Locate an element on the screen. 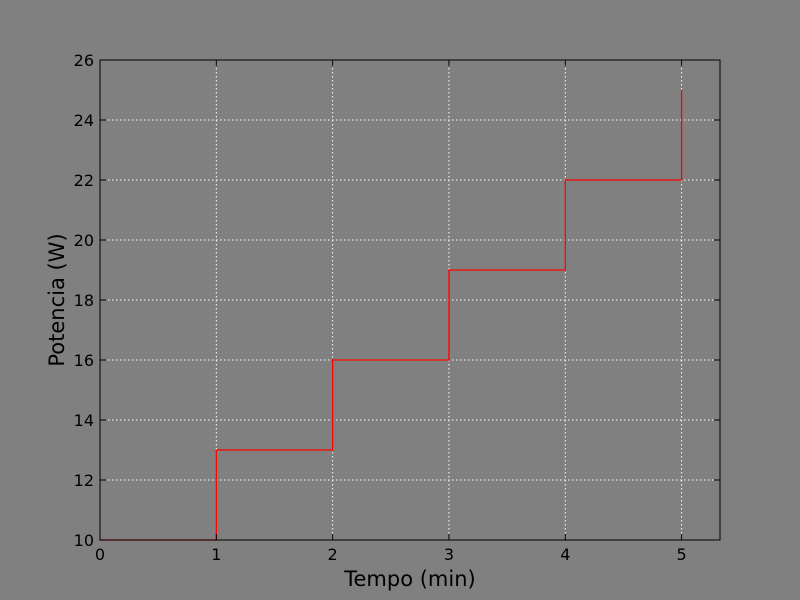  x-tick-label: 3 is located at coordinates (449, 554).